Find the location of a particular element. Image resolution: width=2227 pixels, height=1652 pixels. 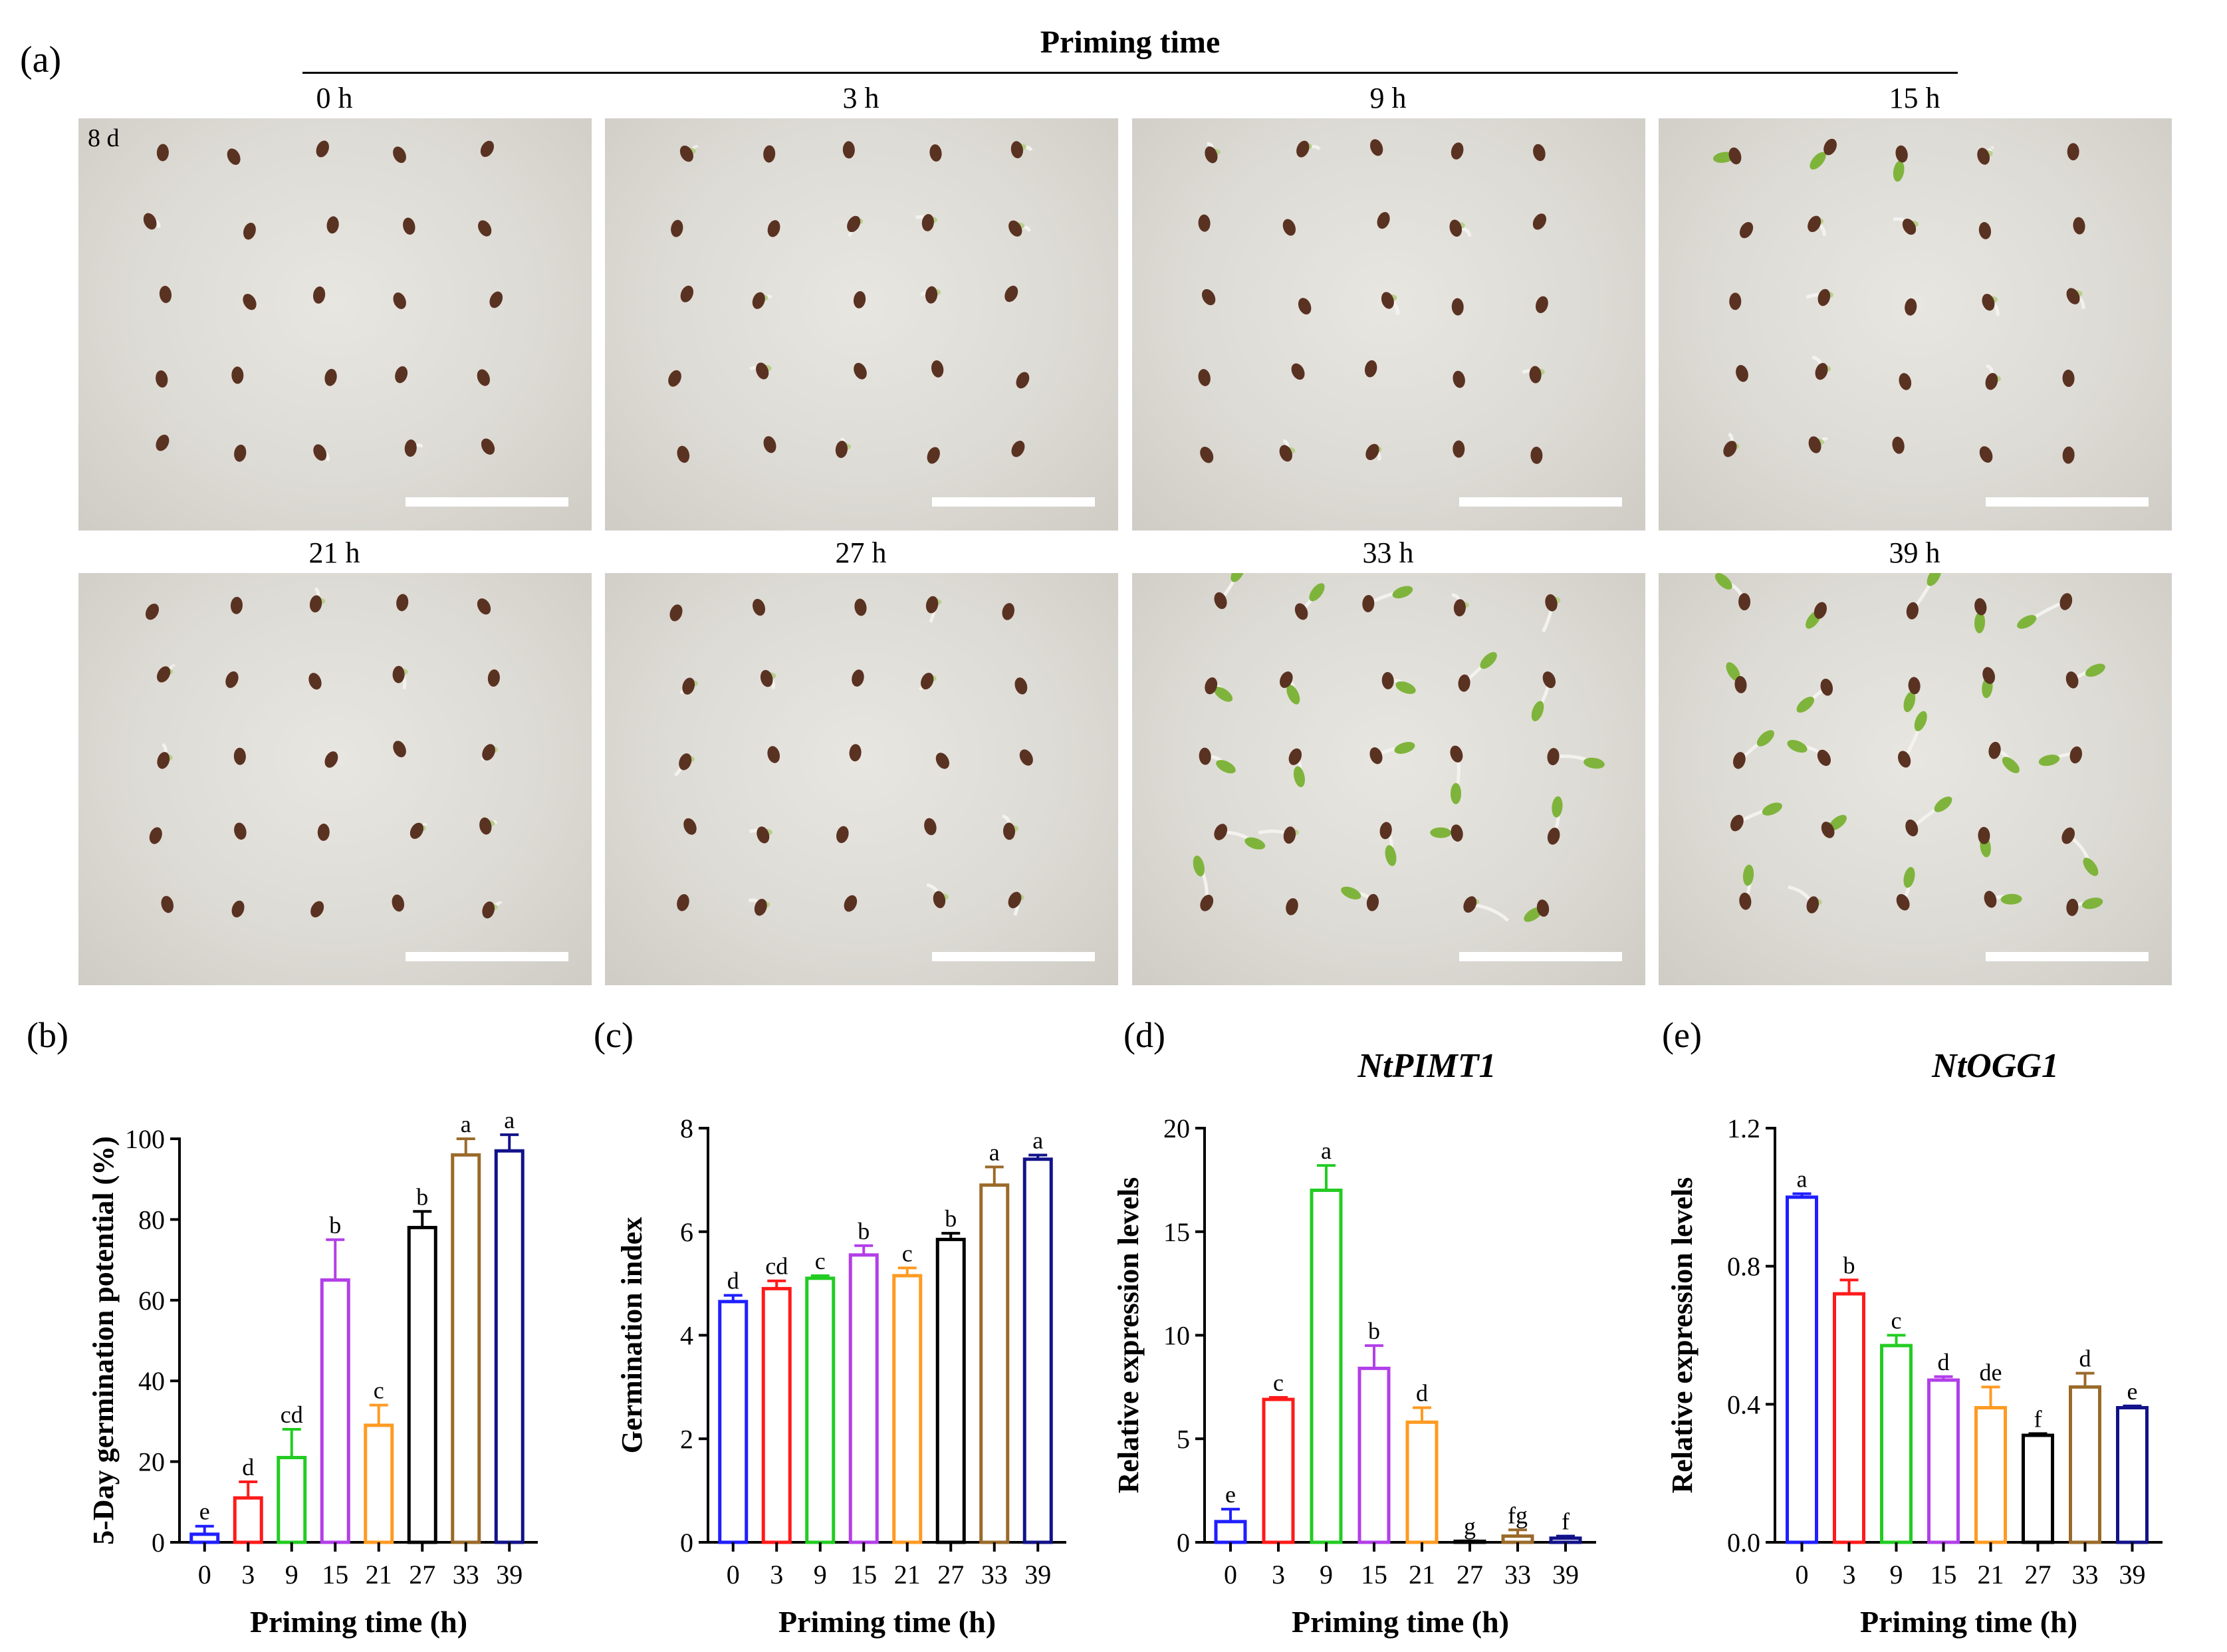

y-tick-label: 8 is located at coordinates (687, 1128).